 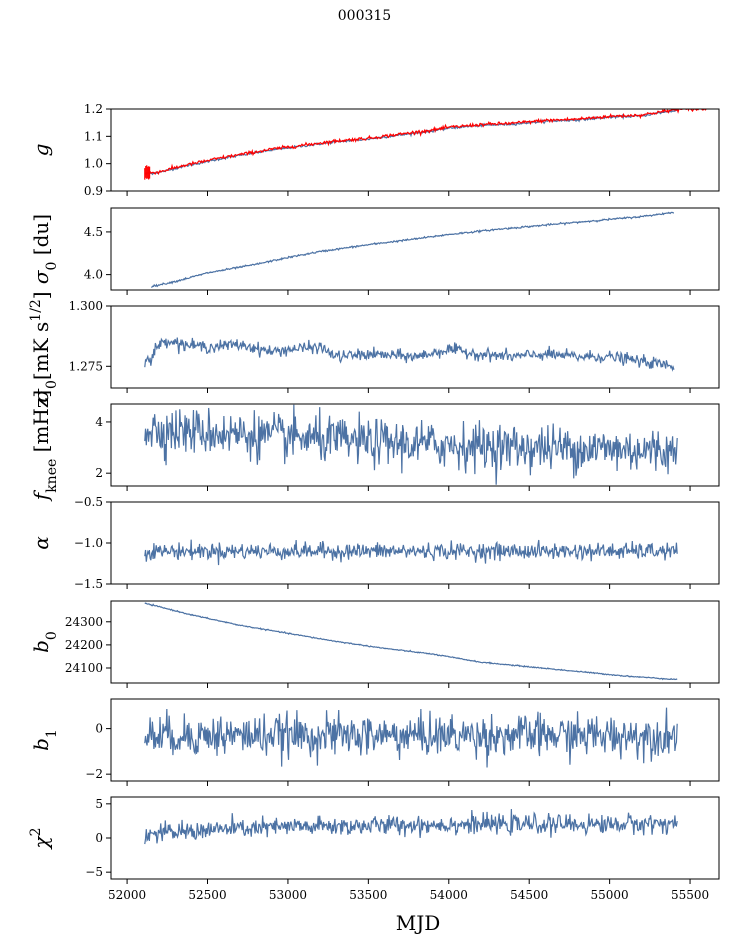 What do you see at coordinates (44, 249) in the screenshot?
I see `y-axis-label: σ0 [du]` at bounding box center [44, 249].